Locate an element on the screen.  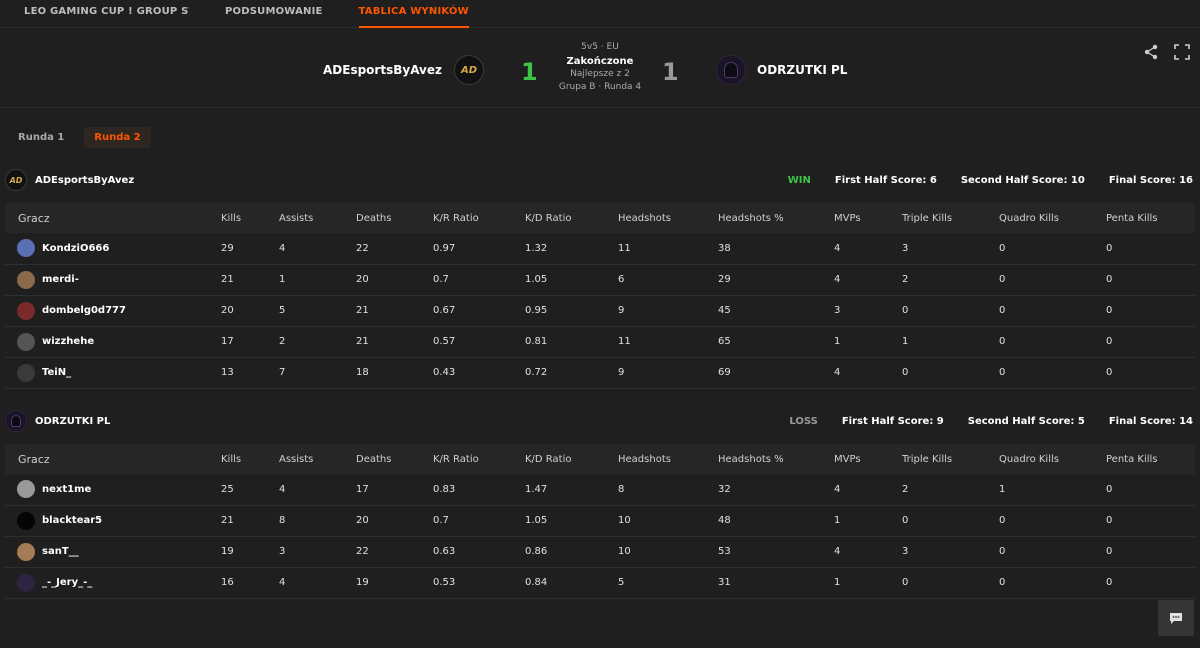
stat-cell: 53 is located at coordinates (776, 552).